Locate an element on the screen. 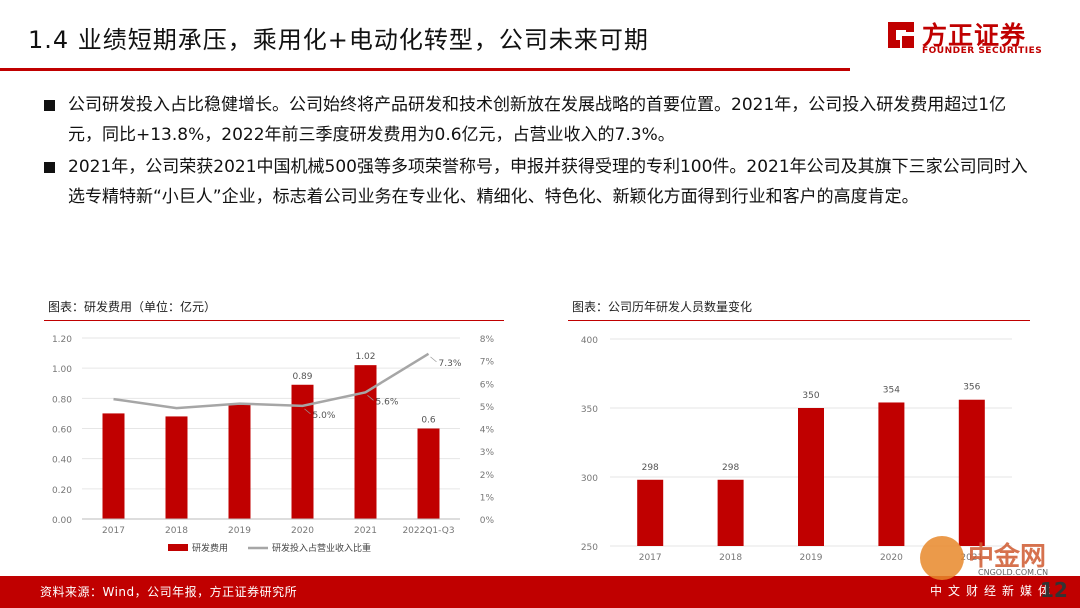 Image resolution: width=1080 pixels, height=608 pixels. line-value-label: 5.0% is located at coordinates (324, 416).